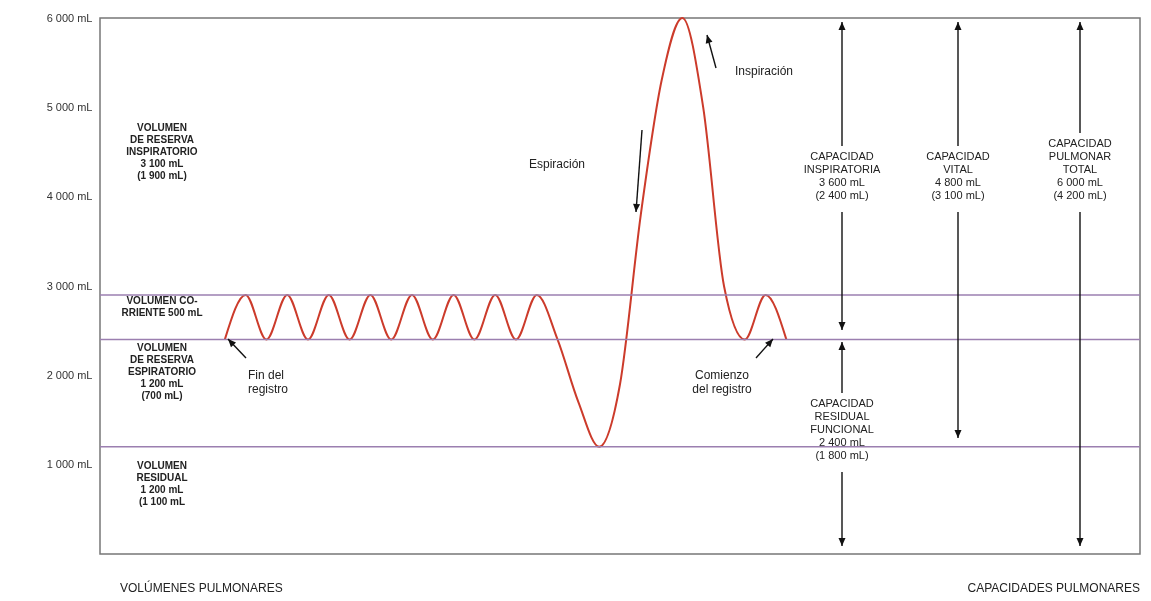 This screenshot has height=601, width=1151. Describe the element at coordinates (722, 382) in the screenshot. I see `annotation: Comienzo del registro` at that location.